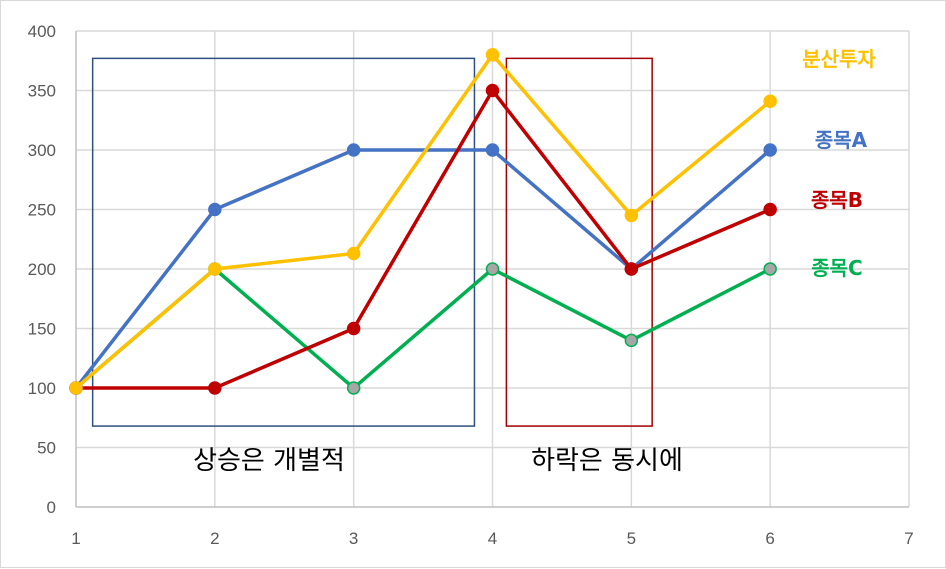  Describe the element at coordinates (839, 59) in the screenshot. I see `series-label: 분산투자` at that location.